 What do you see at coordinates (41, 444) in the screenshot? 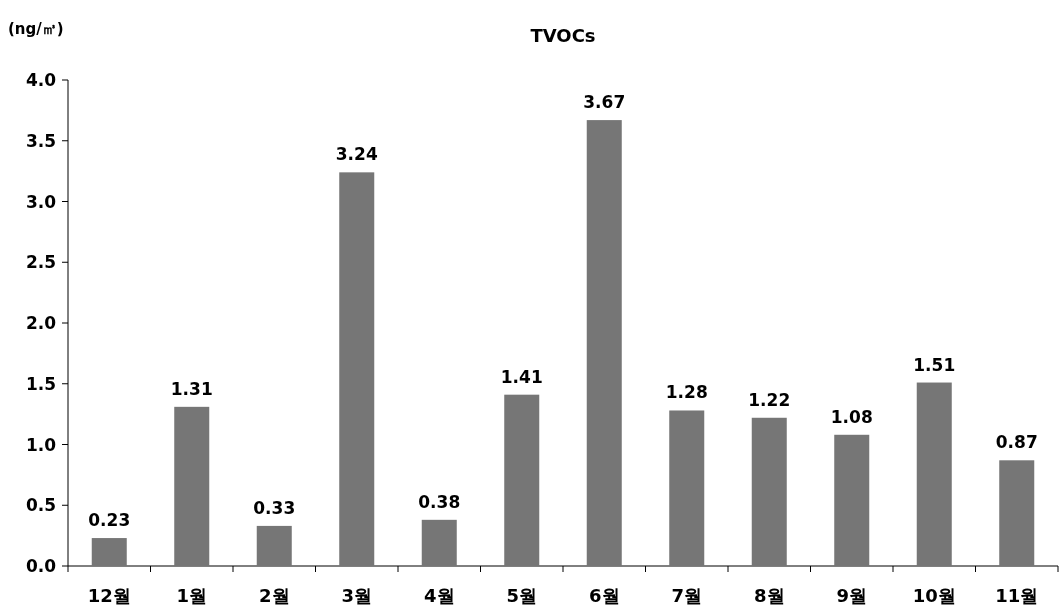
I see `y-tick-label: 1.0` at bounding box center [41, 444].